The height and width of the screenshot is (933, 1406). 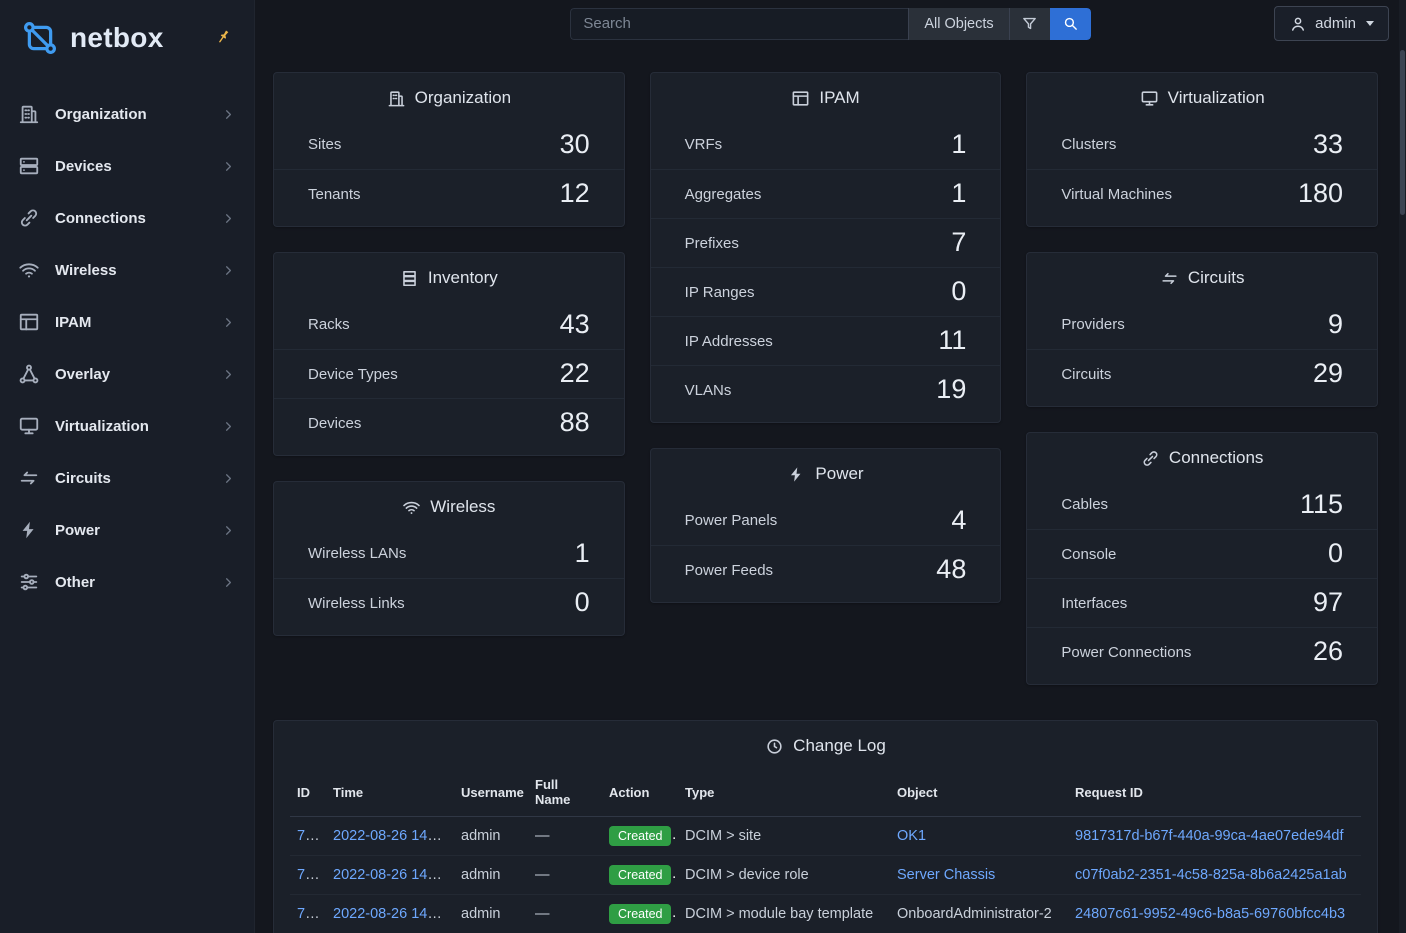 I want to click on user-menu-button: admin, so click(x=1331, y=23).